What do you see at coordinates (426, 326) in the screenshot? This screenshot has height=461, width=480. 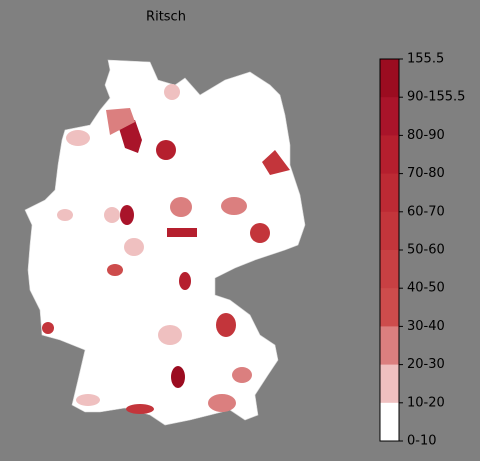 I see `colorbar-label: 30-40` at bounding box center [426, 326].